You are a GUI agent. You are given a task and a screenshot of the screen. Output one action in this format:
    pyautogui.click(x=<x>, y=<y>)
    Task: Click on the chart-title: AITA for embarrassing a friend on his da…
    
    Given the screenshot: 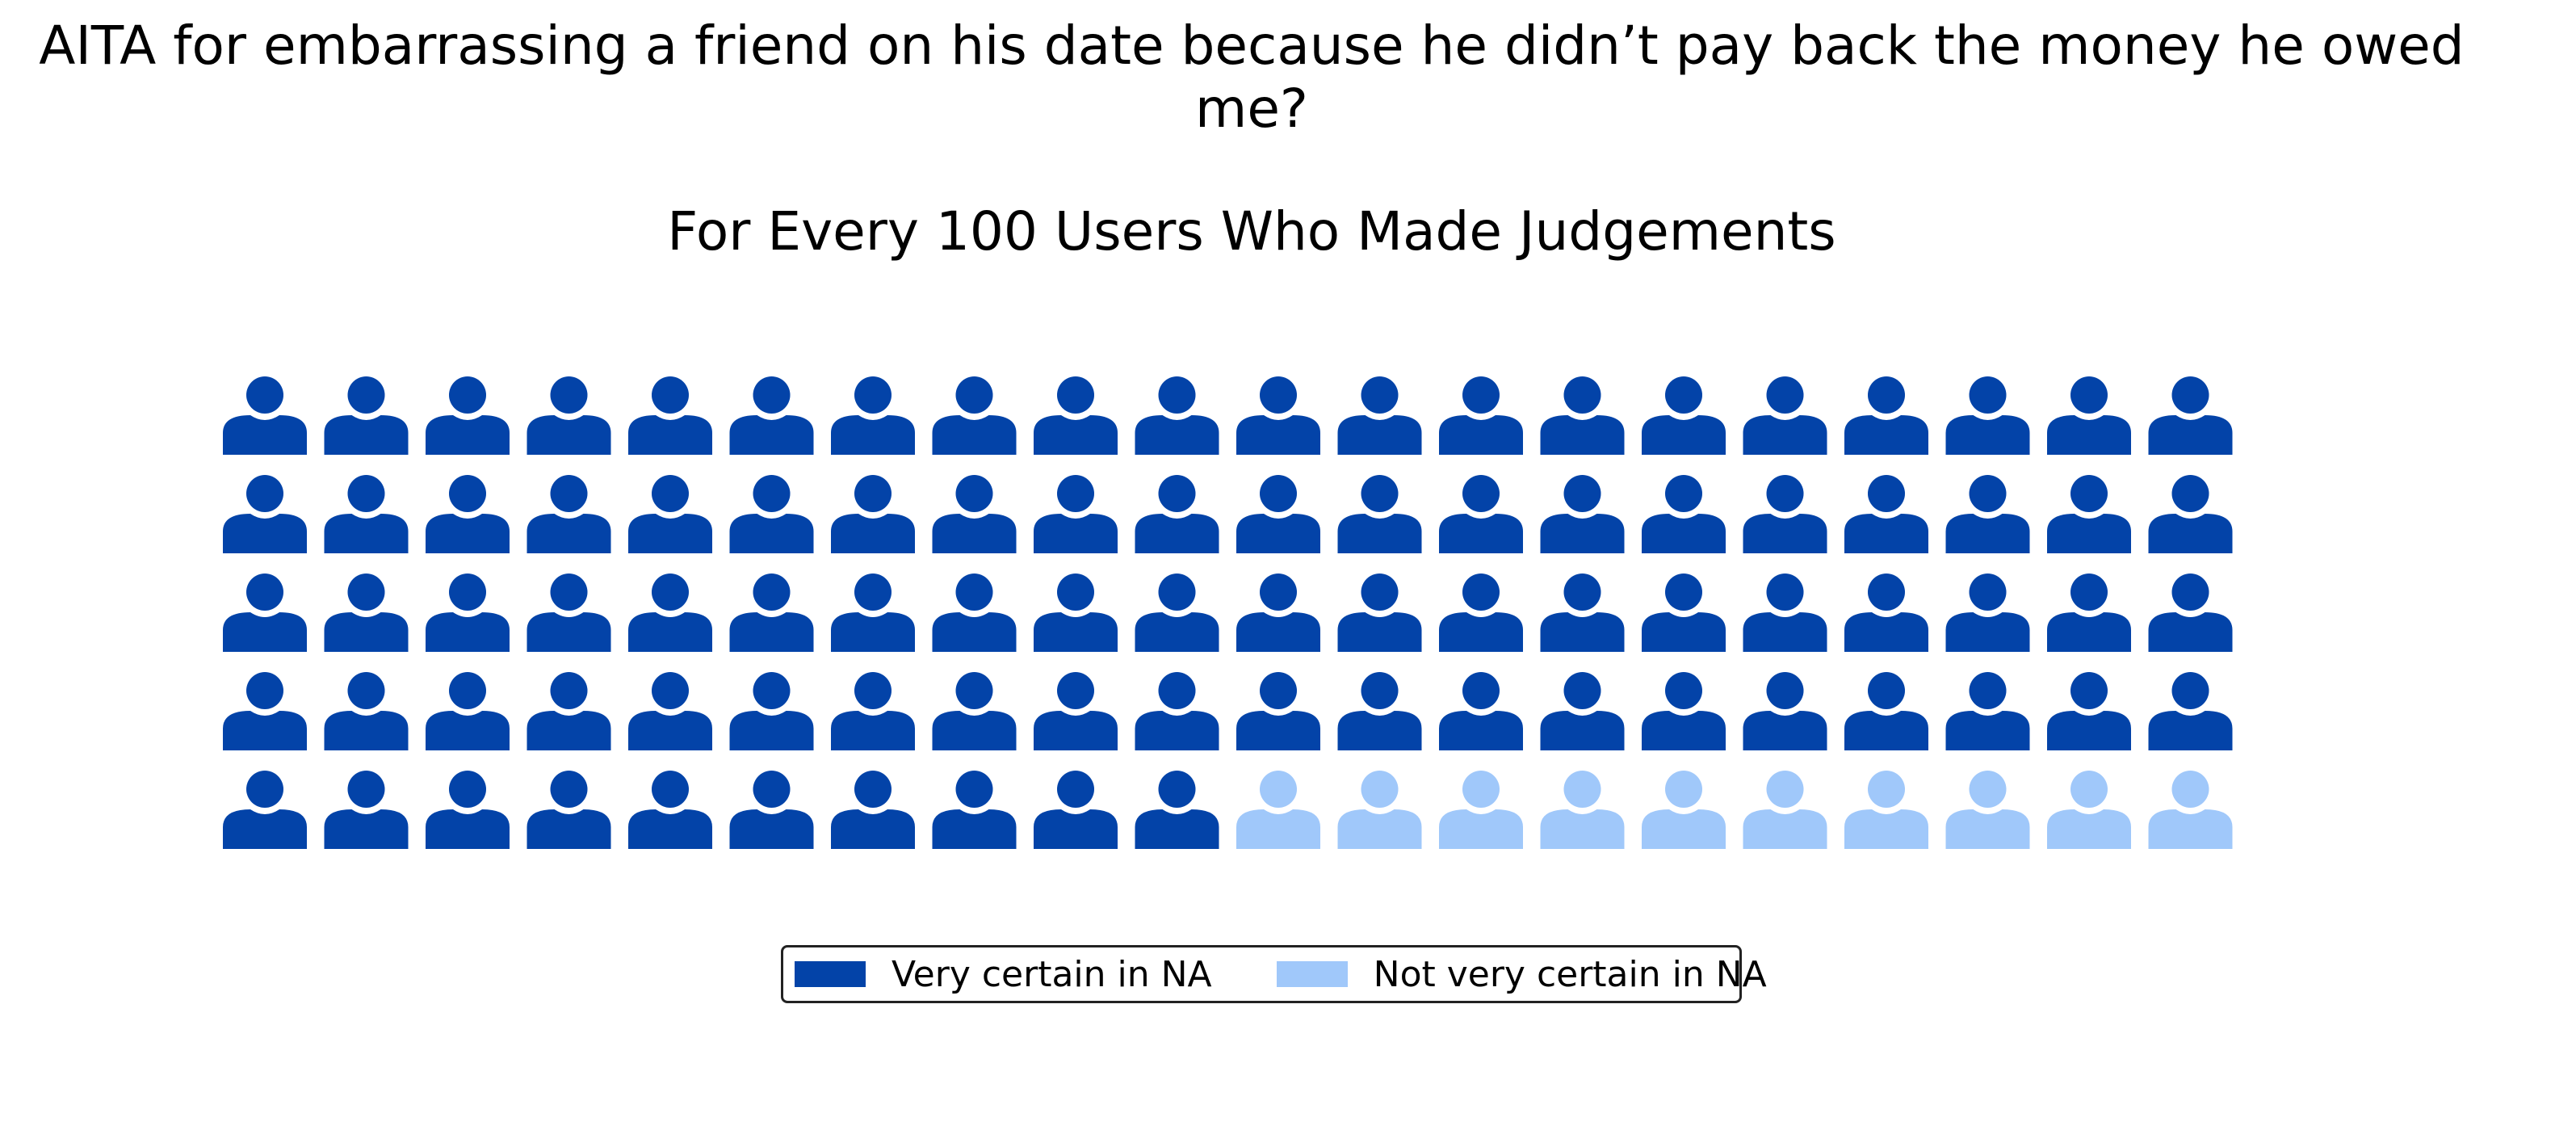 What is the action you would take?
    pyautogui.click(x=1252, y=77)
    